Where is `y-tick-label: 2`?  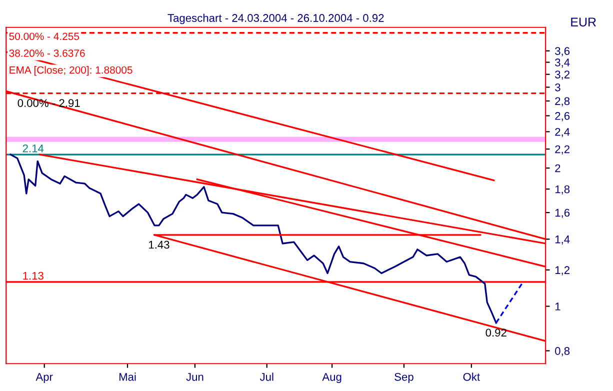
y-tick-label: 2 is located at coordinates (557, 168).